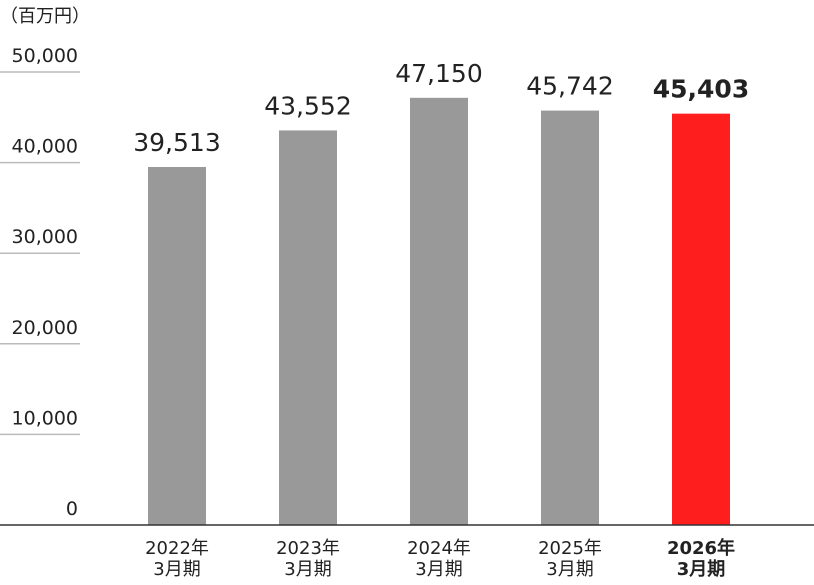 The width and height of the screenshot is (814, 585). Describe the element at coordinates (177, 559) in the screenshot. I see `x-tick-label: 2022年 3月期` at that location.